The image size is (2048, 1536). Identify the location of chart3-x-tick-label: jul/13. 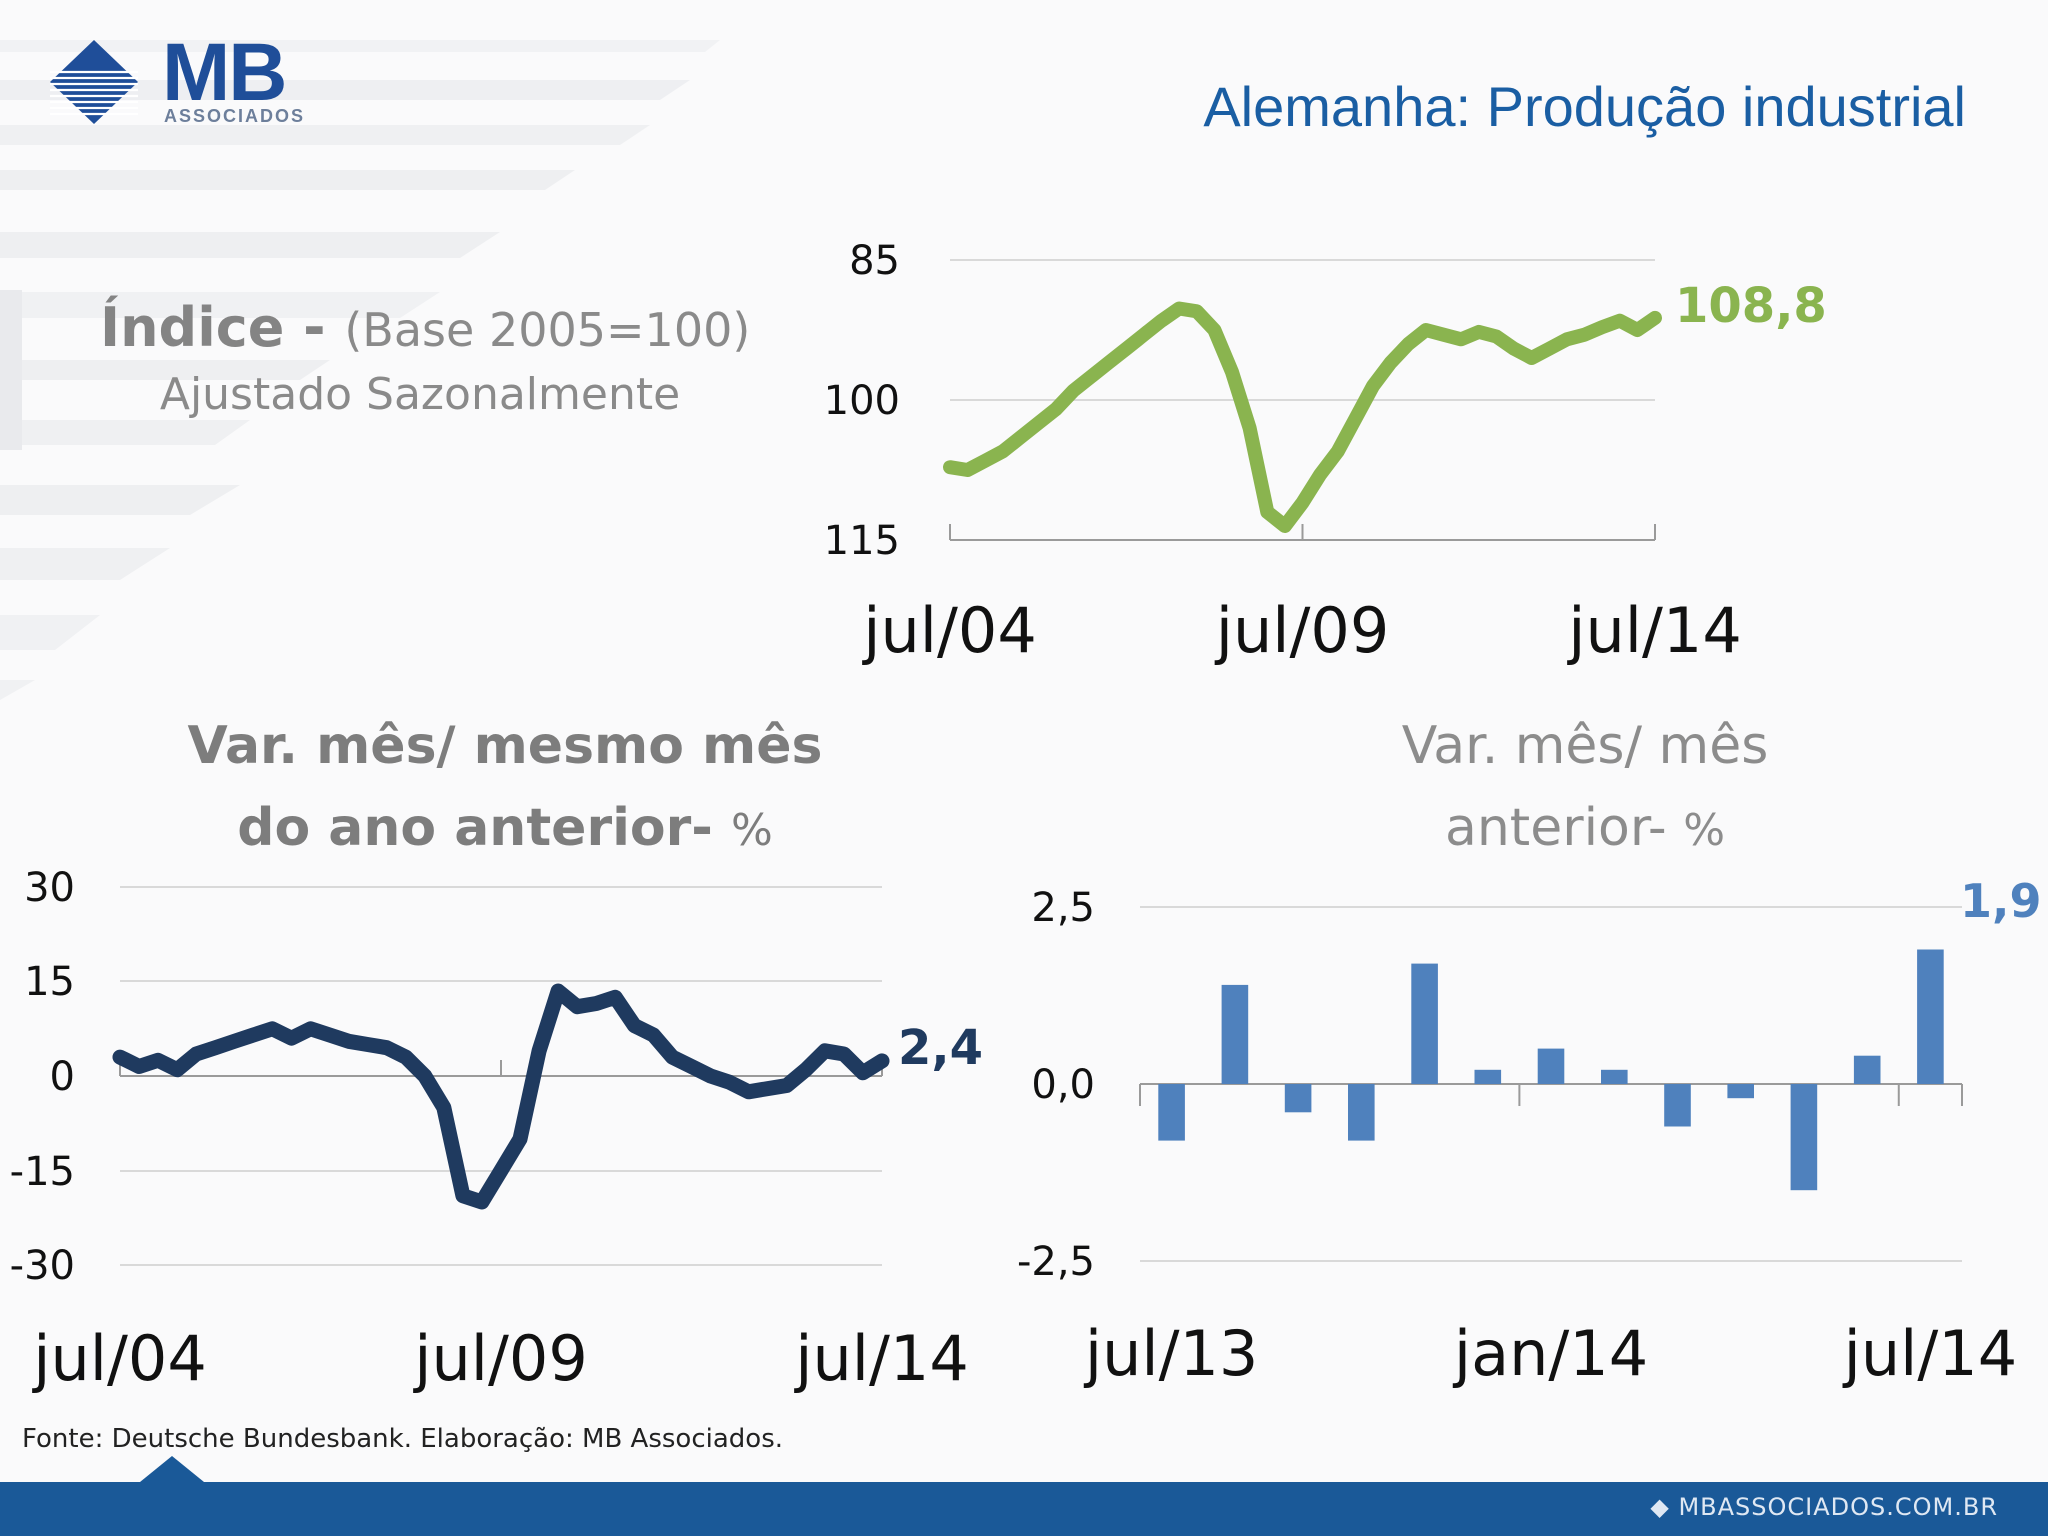
(1171, 1353).